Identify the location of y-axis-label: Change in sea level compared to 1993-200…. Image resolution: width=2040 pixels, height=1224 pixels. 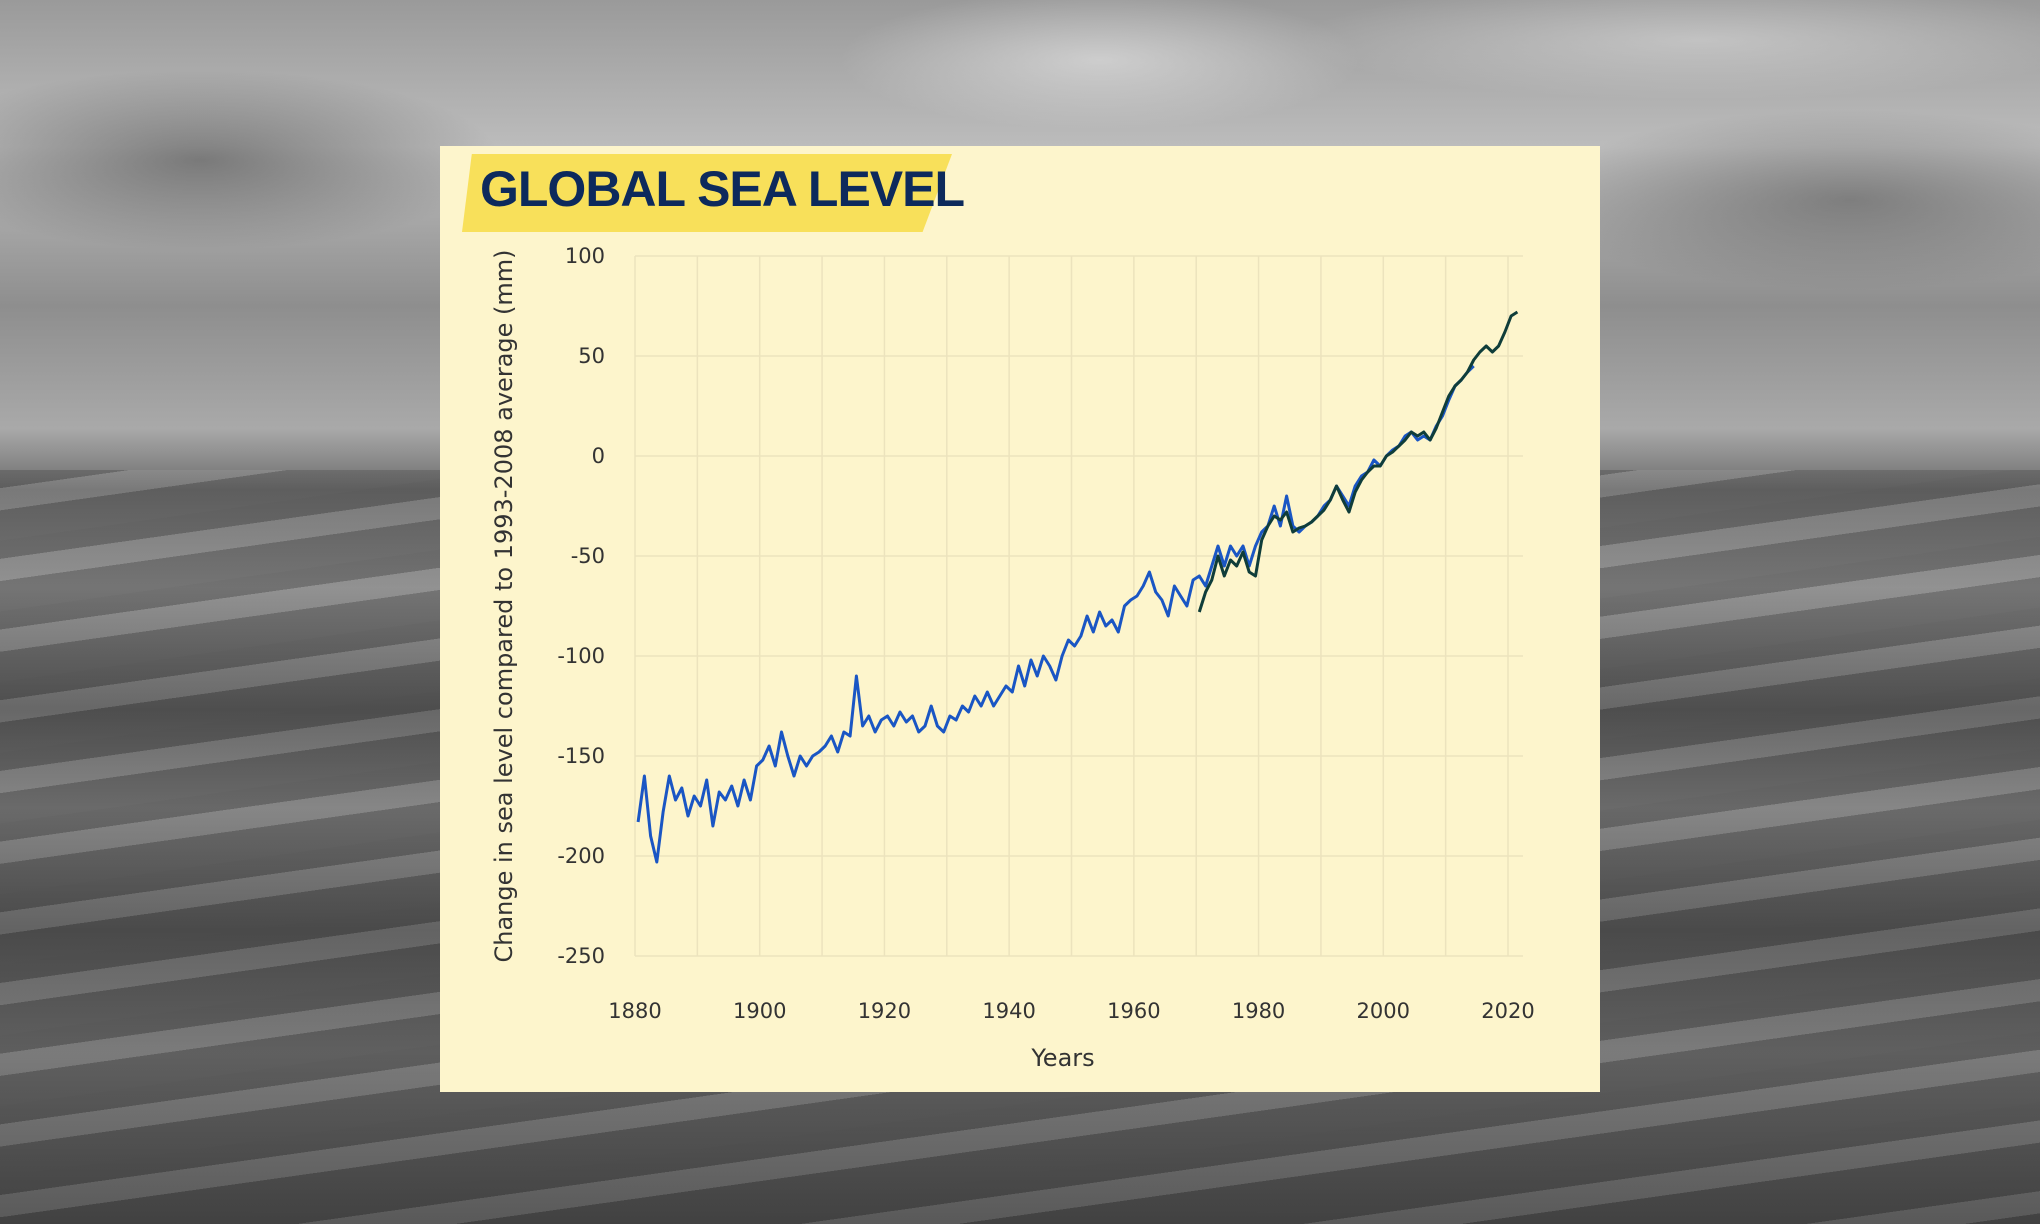
(504, 605).